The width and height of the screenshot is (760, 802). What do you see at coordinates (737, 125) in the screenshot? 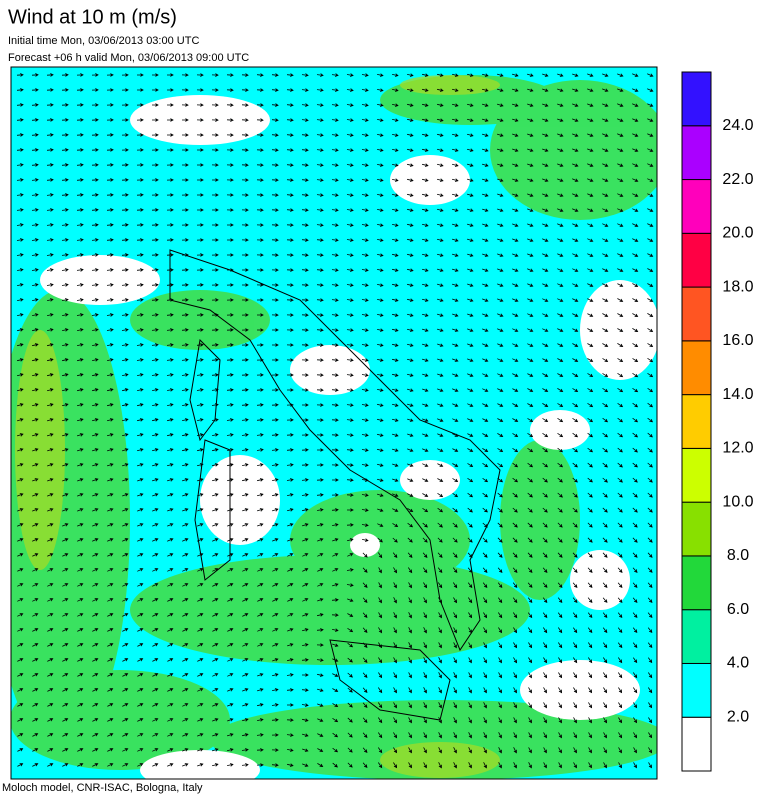
I see `colorbar-label: 24.0` at bounding box center [737, 125].